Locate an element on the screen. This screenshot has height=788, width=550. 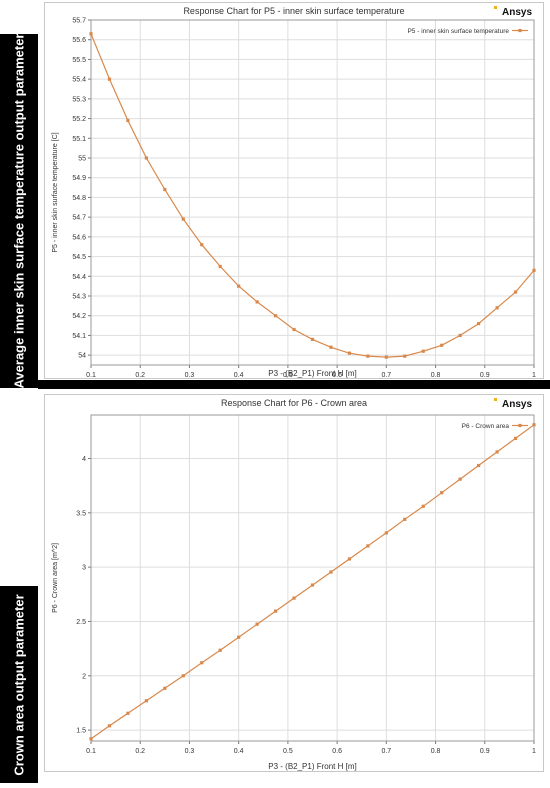
chart1-x-tick-label: 0.8 is located at coordinates (436, 375).